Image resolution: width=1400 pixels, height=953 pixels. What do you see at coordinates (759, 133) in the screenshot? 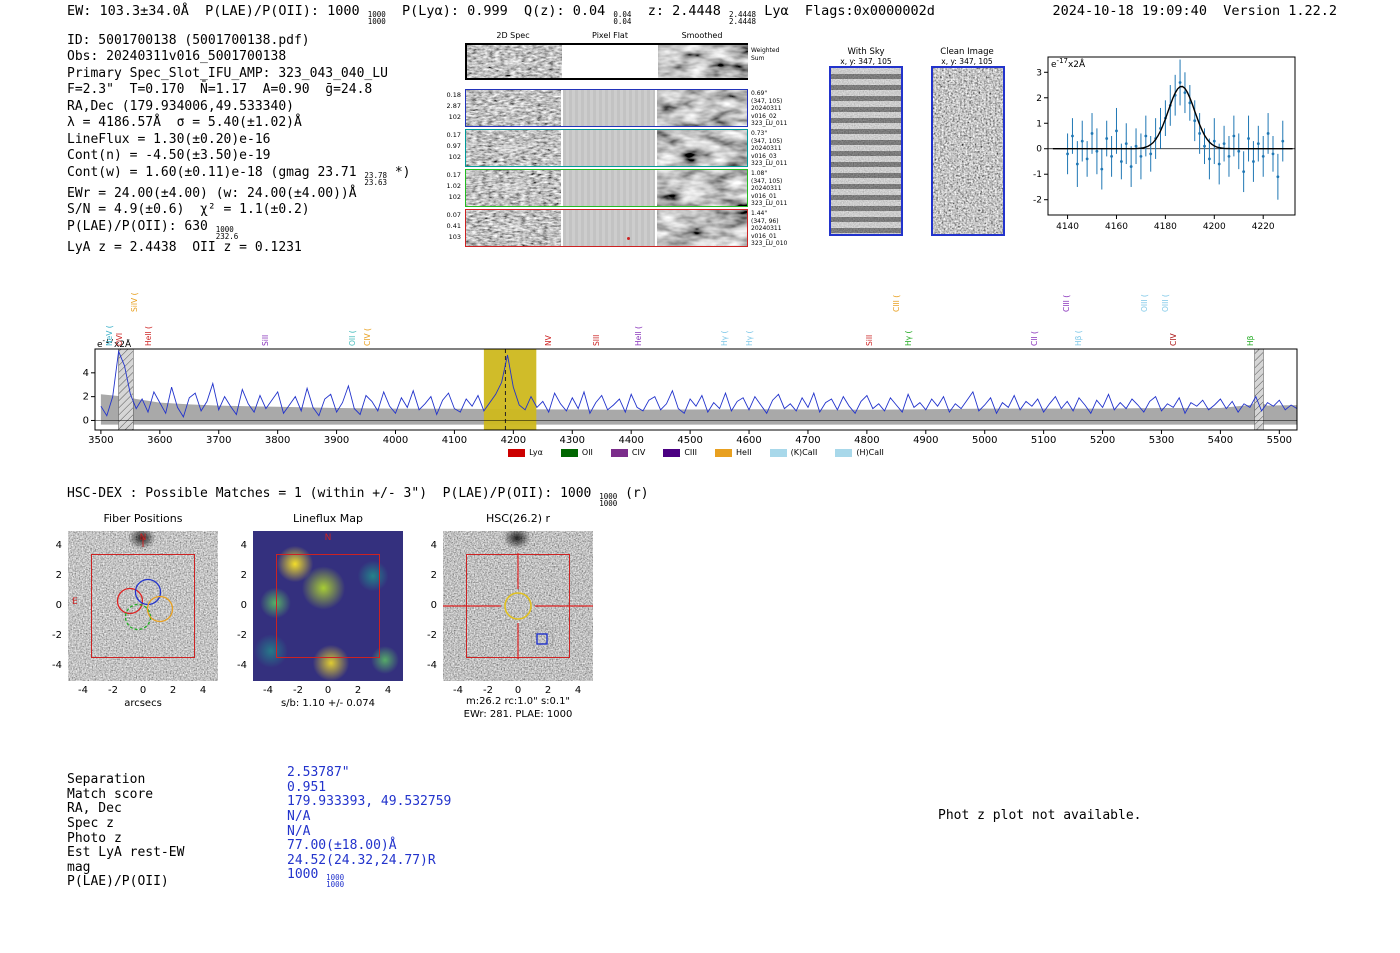
I see `spec2d-row-annotation: 0.73"` at bounding box center [759, 133].